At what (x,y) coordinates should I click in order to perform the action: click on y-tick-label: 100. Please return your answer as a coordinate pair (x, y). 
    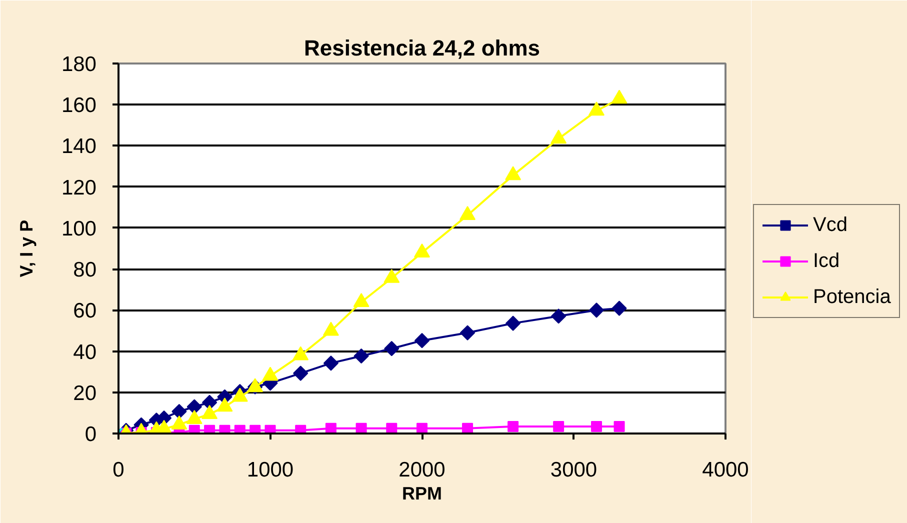
    Looking at the image, I should click on (79, 228).